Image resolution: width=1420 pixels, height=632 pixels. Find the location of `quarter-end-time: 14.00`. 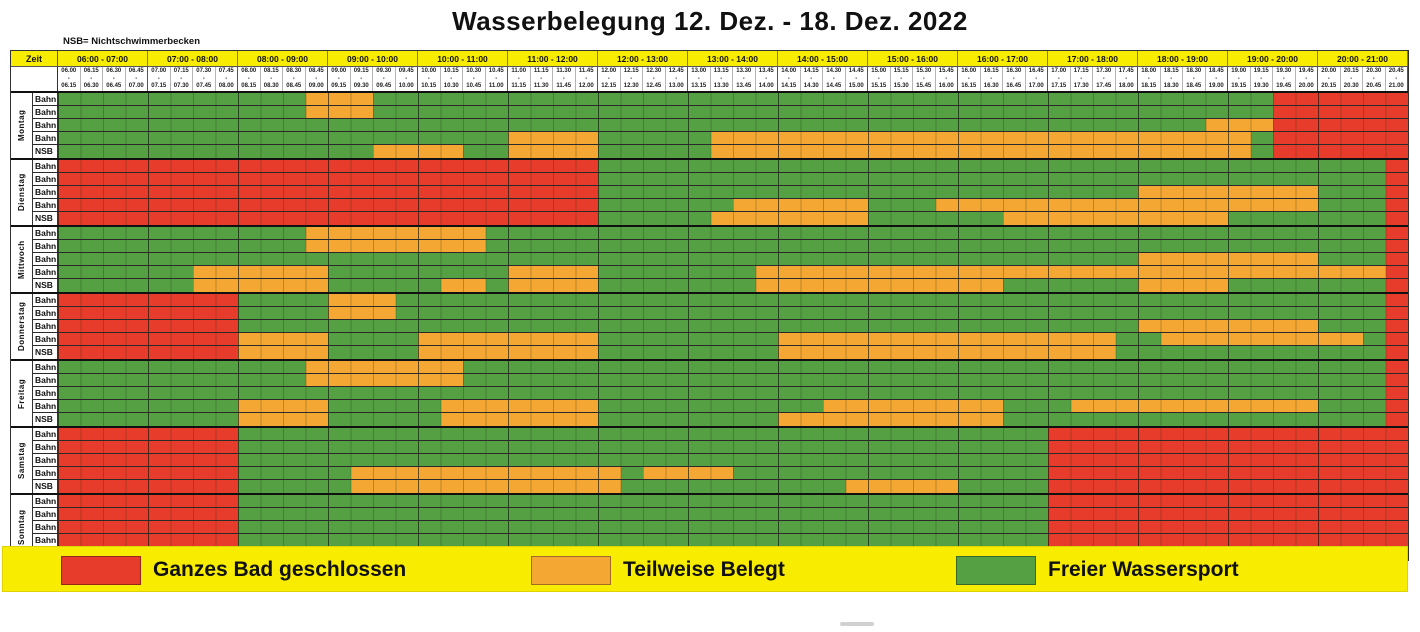

quarter-end-time: 14.00 is located at coordinates (766, 86).